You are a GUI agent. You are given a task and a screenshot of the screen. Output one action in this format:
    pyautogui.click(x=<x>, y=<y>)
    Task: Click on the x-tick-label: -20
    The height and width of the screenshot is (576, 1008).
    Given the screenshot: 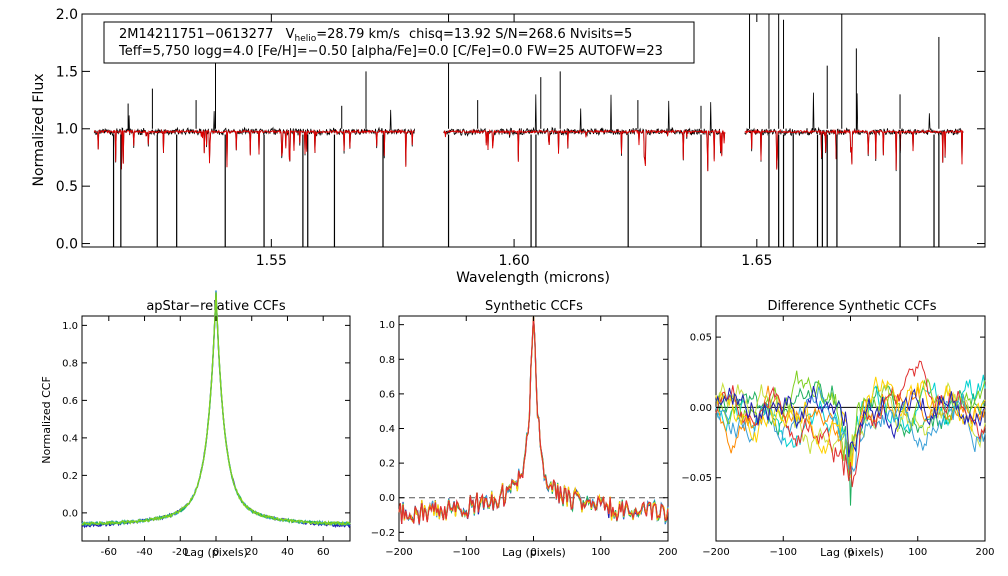 What is the action you would take?
    pyautogui.click(x=180, y=552)
    